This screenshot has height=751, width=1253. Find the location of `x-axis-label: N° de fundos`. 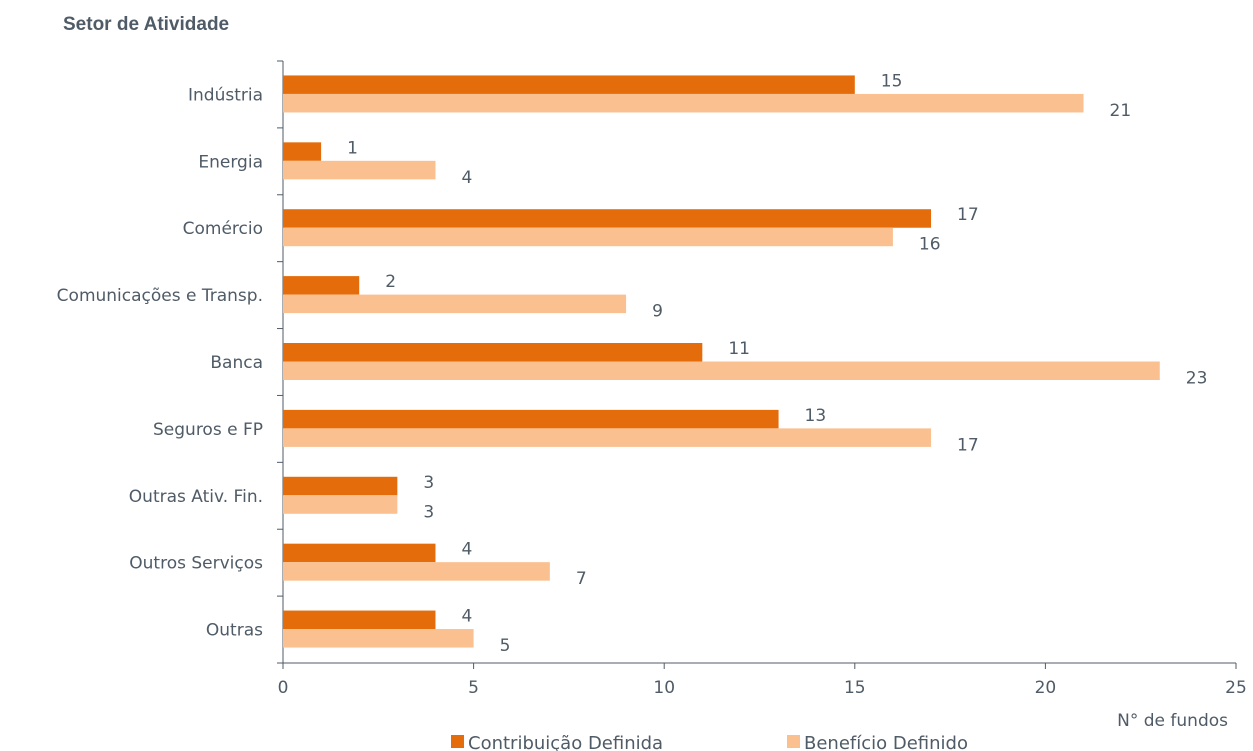

x-axis-label: N° de fundos is located at coordinates (1172, 721).